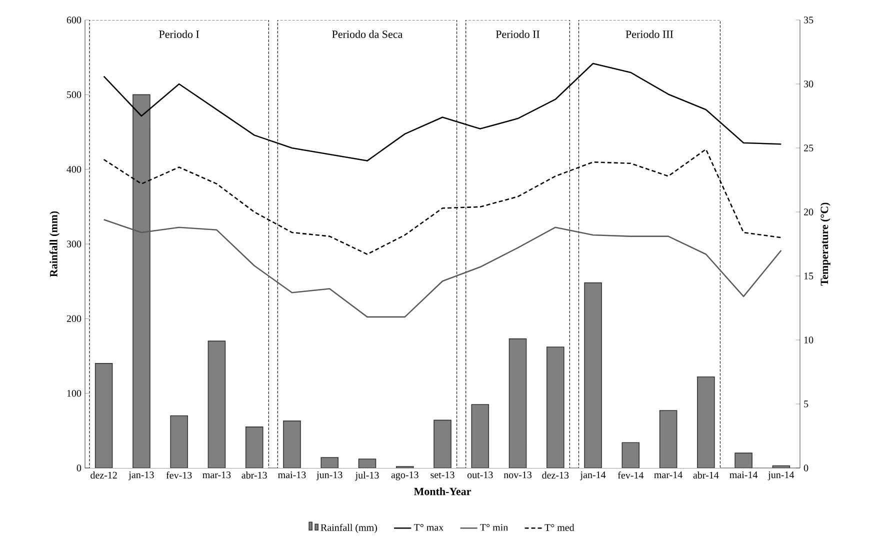 The image size is (873, 546). I want to click on x-tick-label: jun-14, so click(781, 476).